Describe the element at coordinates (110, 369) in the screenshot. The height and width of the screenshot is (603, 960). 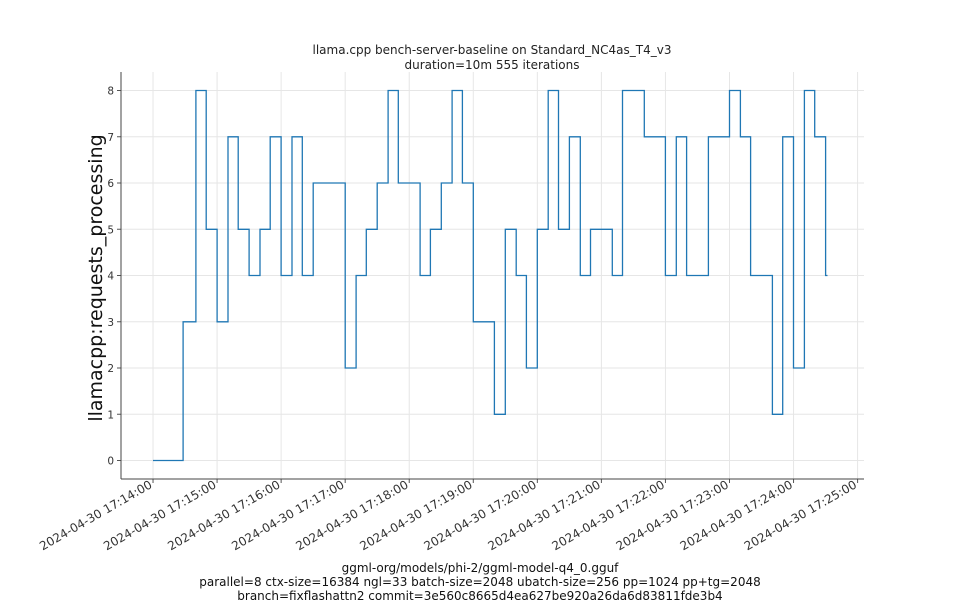
I see `y-tick-label: 2` at that location.